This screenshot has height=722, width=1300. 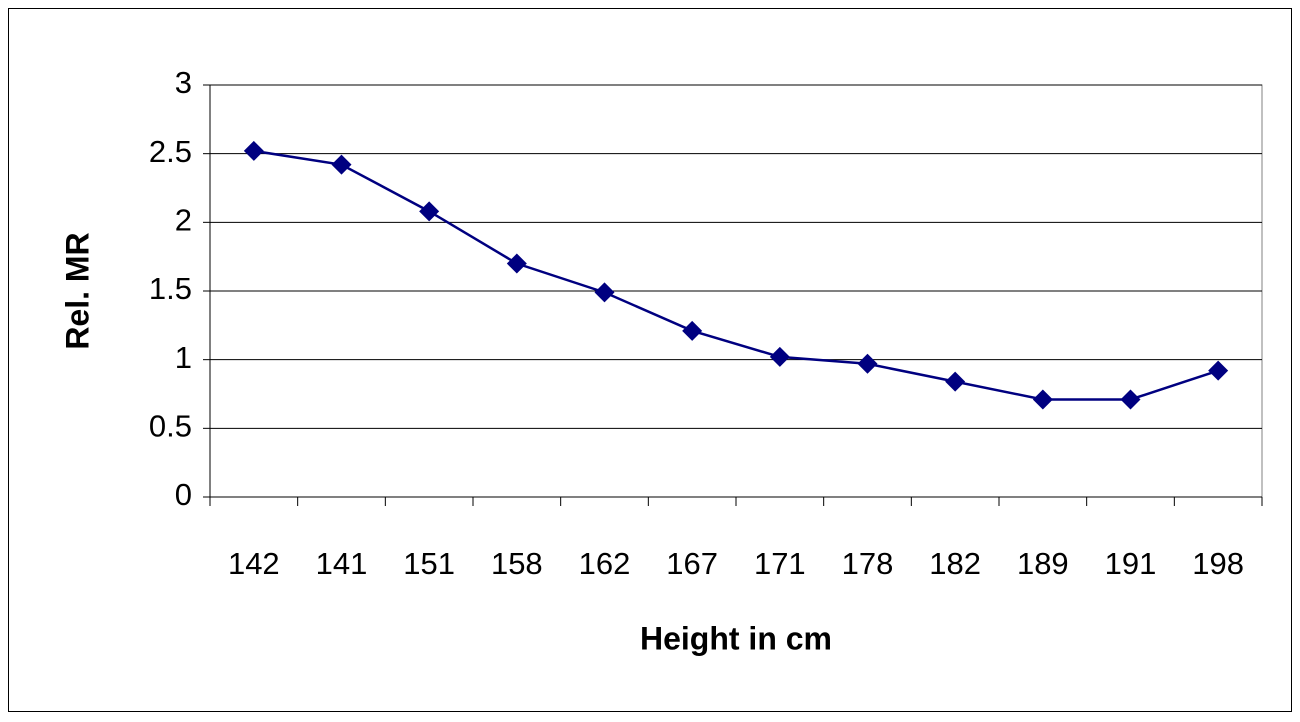 What do you see at coordinates (183, 494) in the screenshot?
I see `y-tick-label: 0` at bounding box center [183, 494].